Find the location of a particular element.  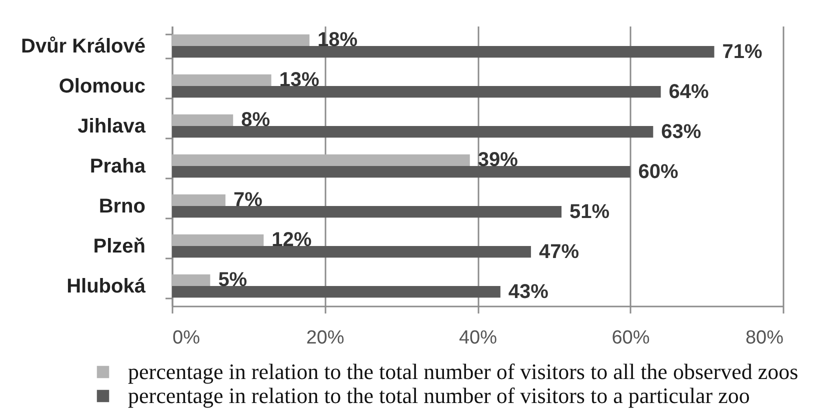

x-tick-label: 60% is located at coordinates (631, 338).